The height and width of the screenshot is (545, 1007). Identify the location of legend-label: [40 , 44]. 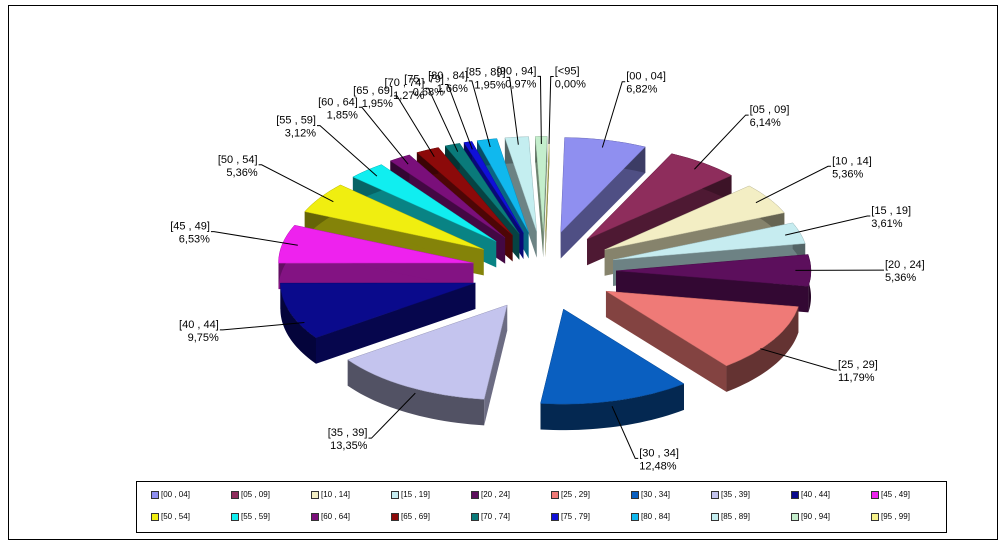
(815, 494).